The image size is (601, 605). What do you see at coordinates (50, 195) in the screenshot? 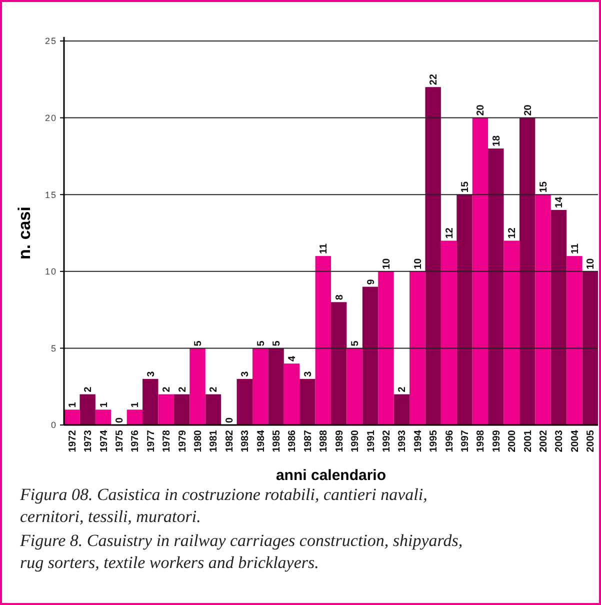
I see `y-tick-label: 15` at bounding box center [50, 195].